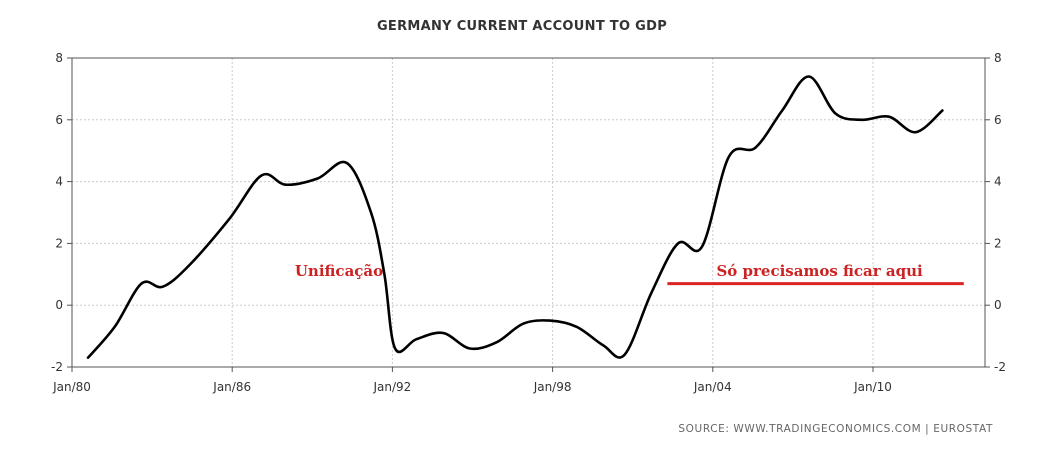  I want to click on y-tick-label-left: 6, so click(59, 120).